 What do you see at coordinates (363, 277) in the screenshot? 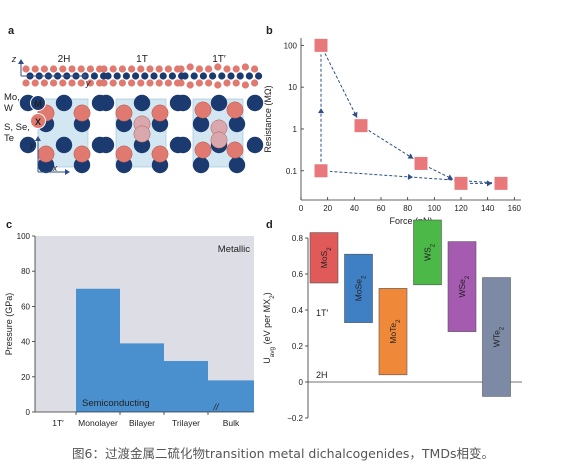
I see `d-bar-label-MoSe2-part: 2` at bounding box center [363, 277].